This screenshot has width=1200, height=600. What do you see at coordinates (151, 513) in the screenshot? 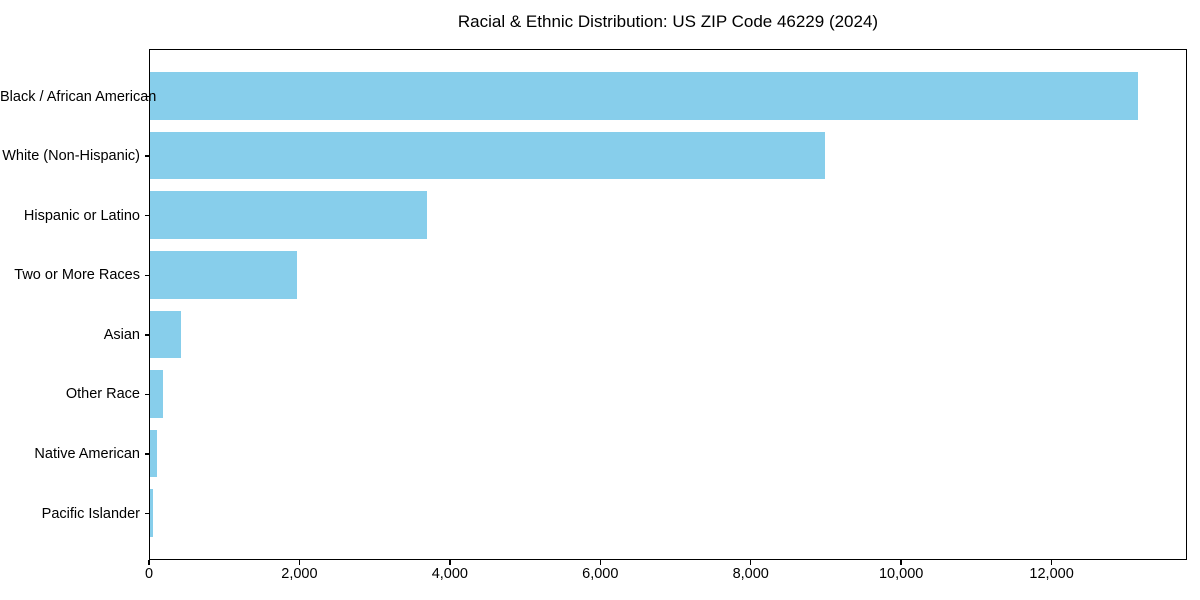
I see `bar-pacific-islander` at bounding box center [151, 513].